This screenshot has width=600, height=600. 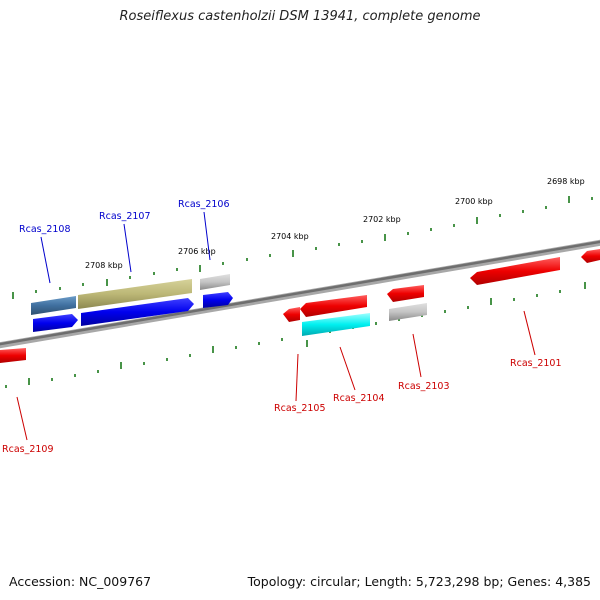 What do you see at coordinates (405, 293) in the screenshot?
I see `gene-feature-rcas-2103-a` at bounding box center [405, 293].